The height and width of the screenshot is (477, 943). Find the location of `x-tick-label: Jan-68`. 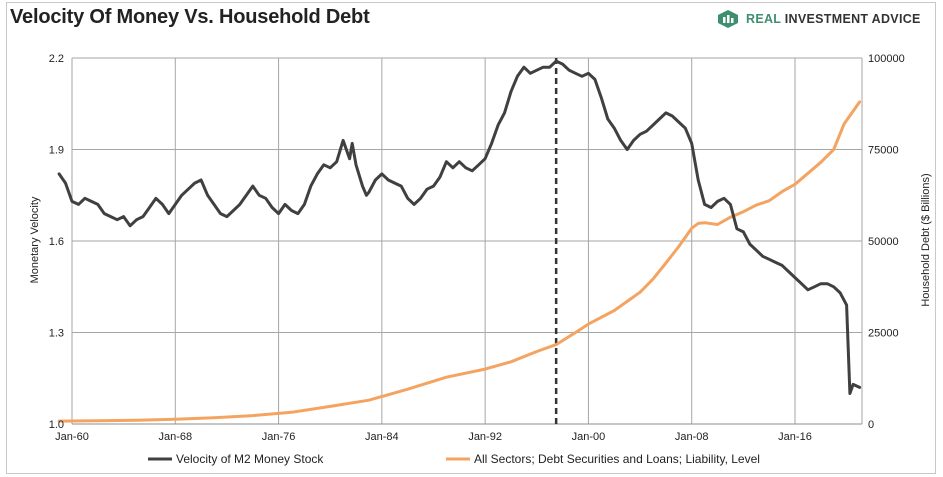

x-tick-label: Jan-68 is located at coordinates (175, 437).